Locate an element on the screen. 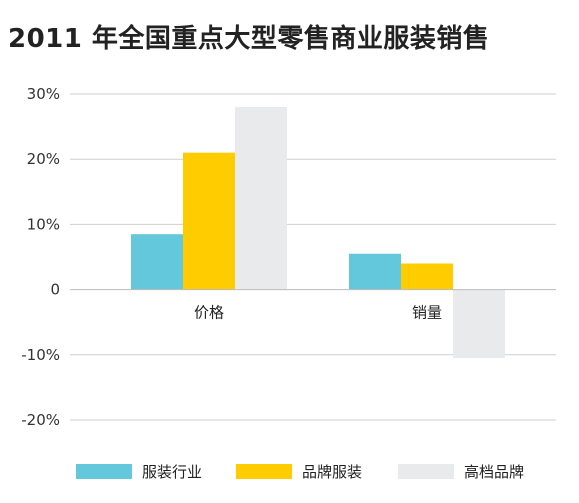  legend: 服装行业 品牌服装 高档品牌 is located at coordinates (289, 471).